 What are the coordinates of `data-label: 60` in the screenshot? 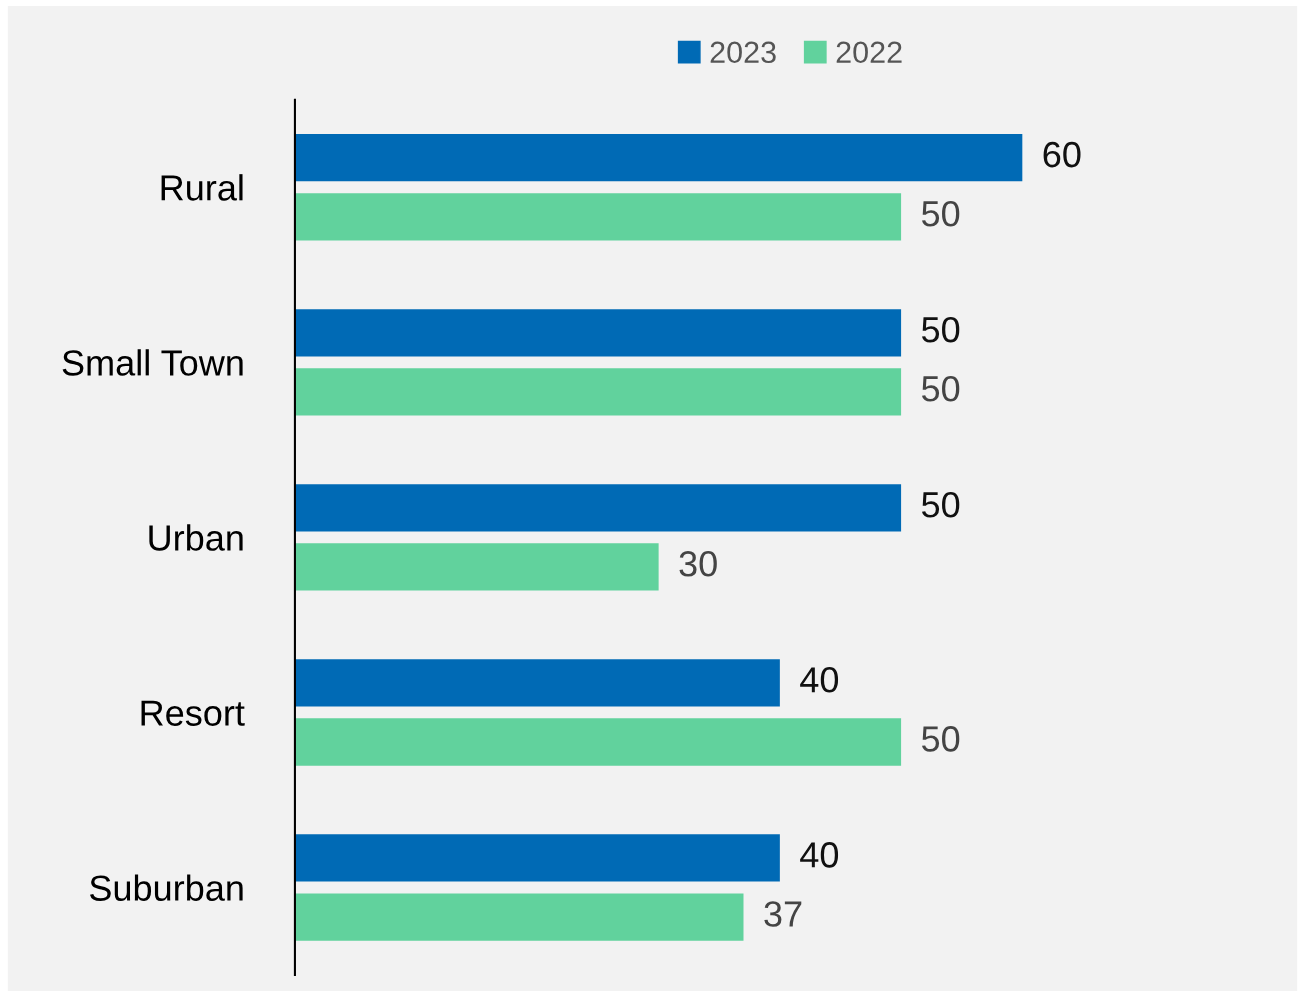 It's located at (1062, 154).